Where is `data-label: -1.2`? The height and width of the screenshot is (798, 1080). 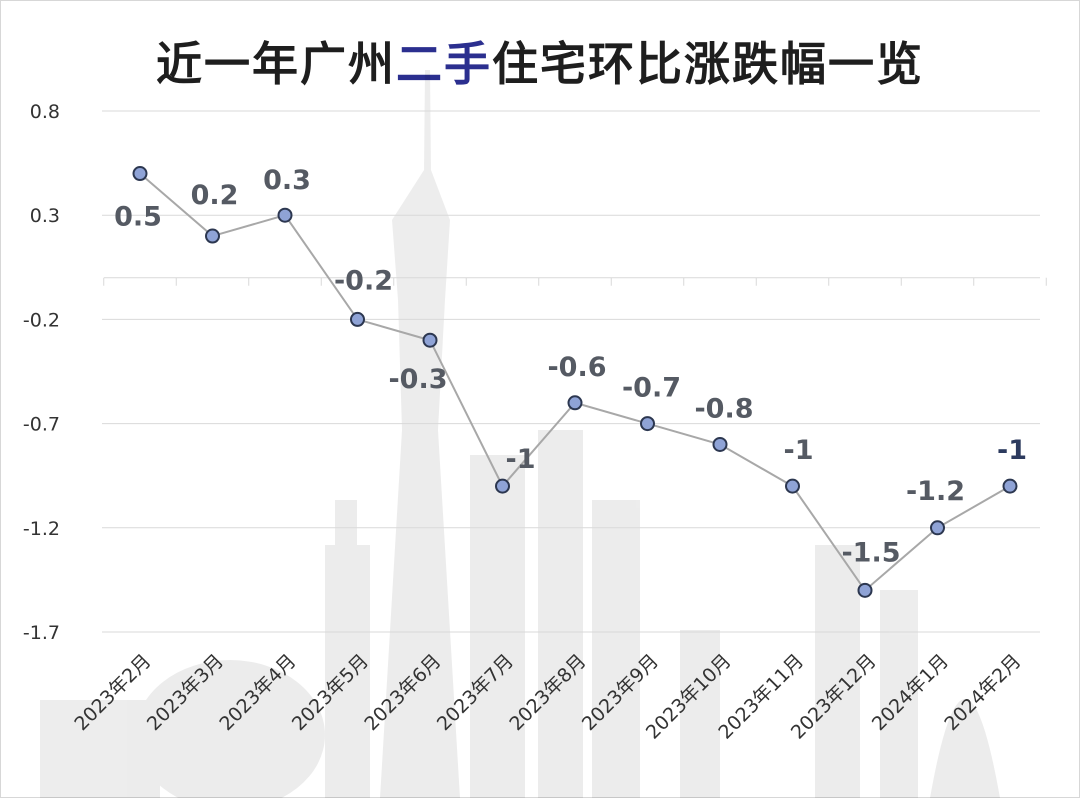
data-label: -1.2 is located at coordinates (935, 491).